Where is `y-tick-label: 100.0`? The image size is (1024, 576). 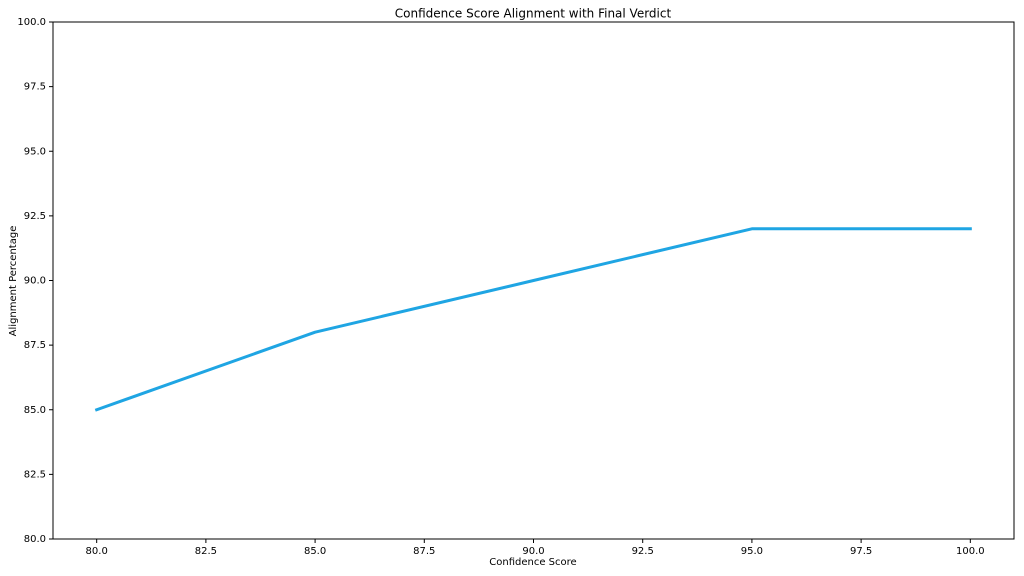
y-tick-label: 100.0 is located at coordinates (31, 22).